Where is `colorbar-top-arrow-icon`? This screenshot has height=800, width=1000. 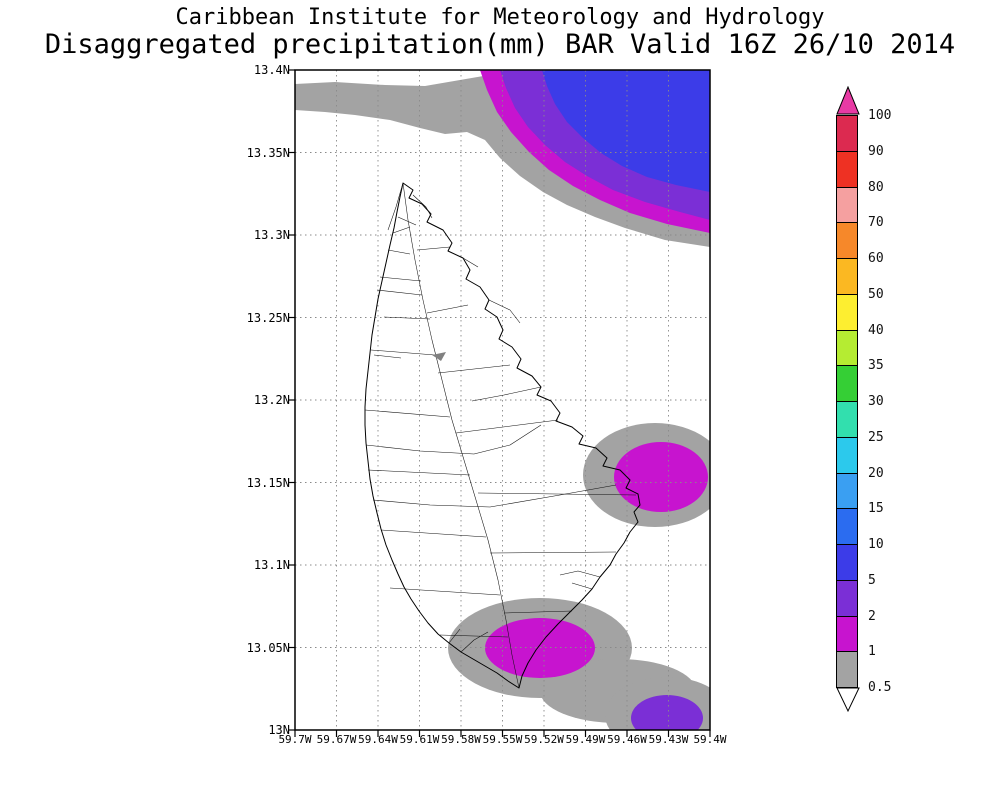
colorbar-top-arrow-icon is located at coordinates (848, 100).